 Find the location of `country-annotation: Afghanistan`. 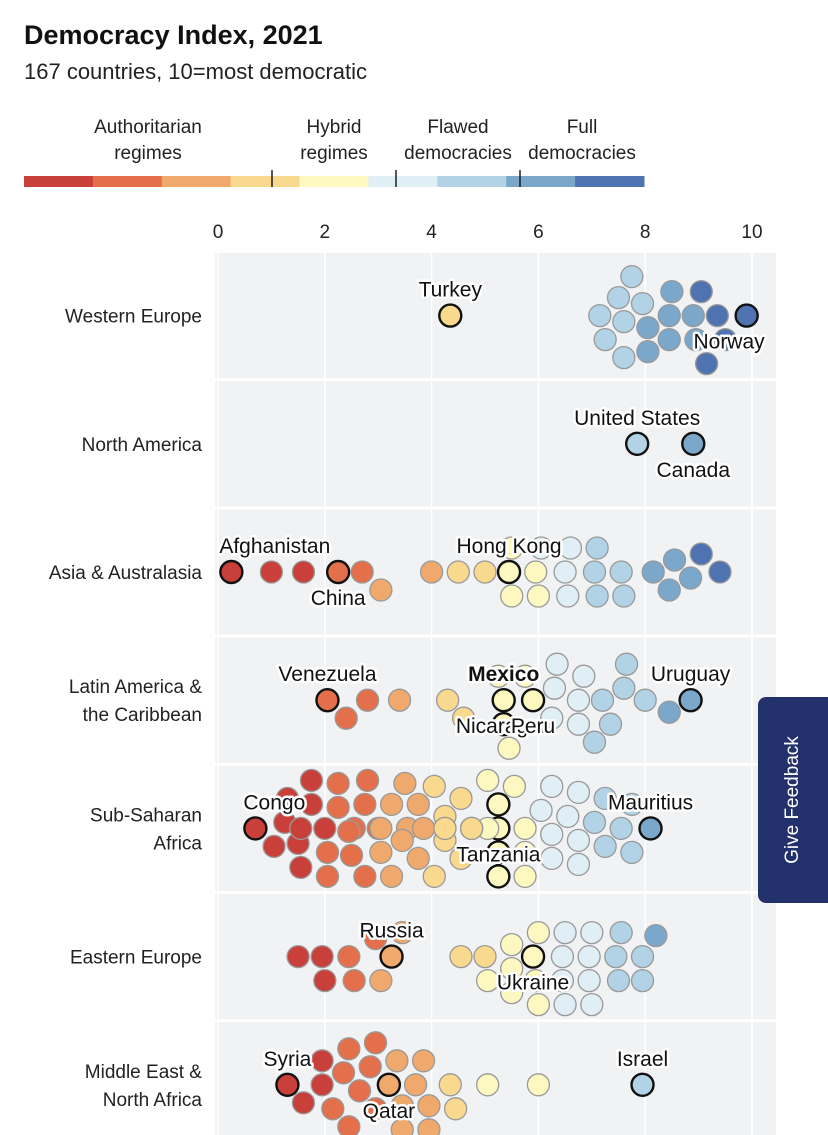

country-annotation: Afghanistan is located at coordinates (274, 546).